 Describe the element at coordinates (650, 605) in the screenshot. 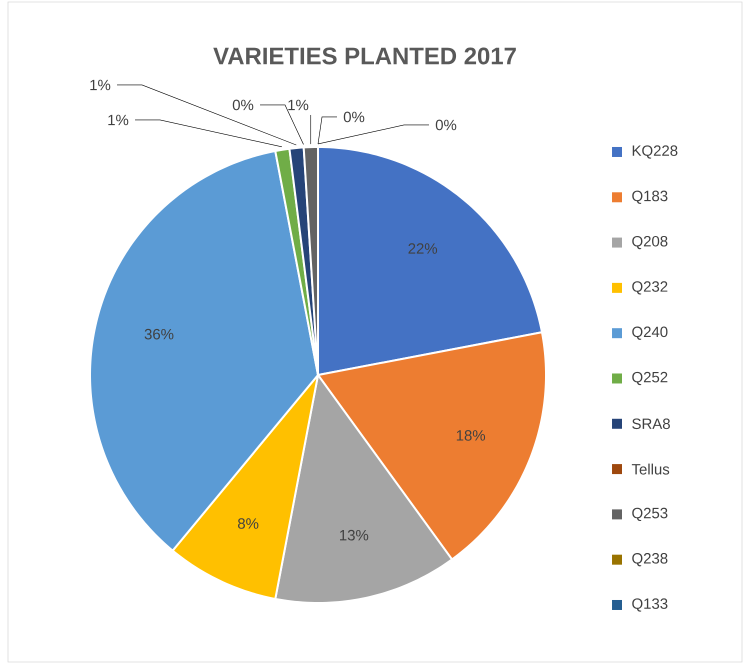

I see `legend-label: Q133` at that location.